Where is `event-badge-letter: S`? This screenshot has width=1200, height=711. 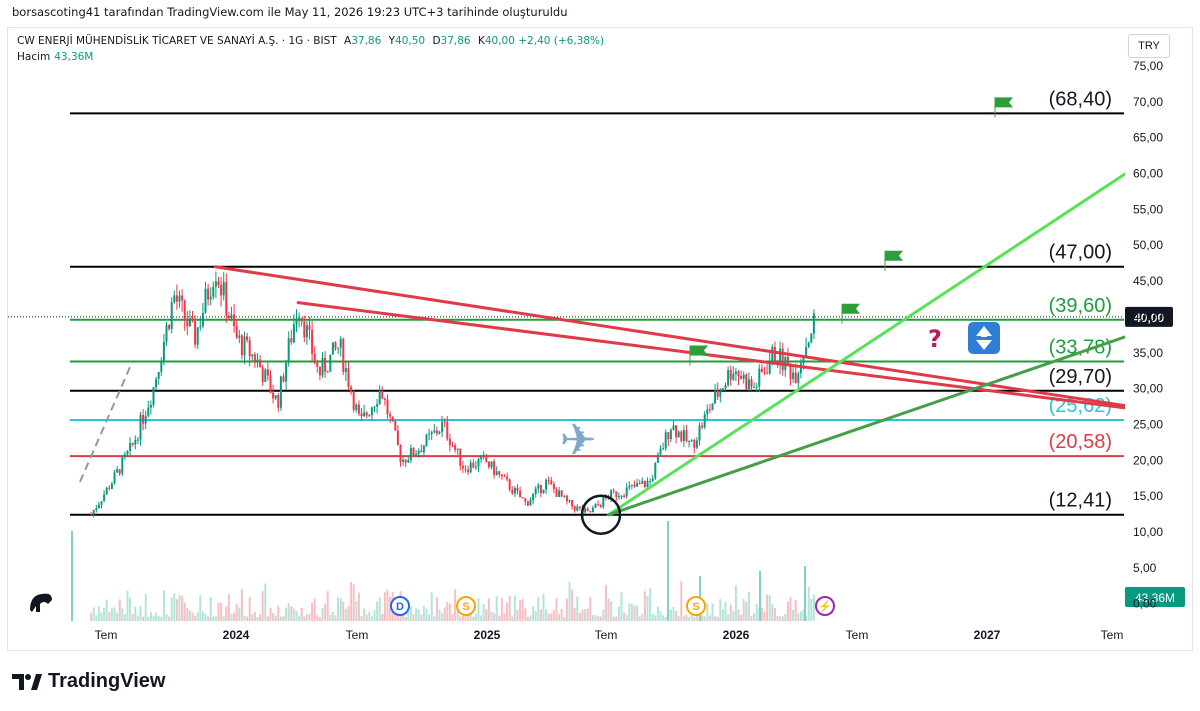 event-badge-letter: S is located at coordinates (695, 607).